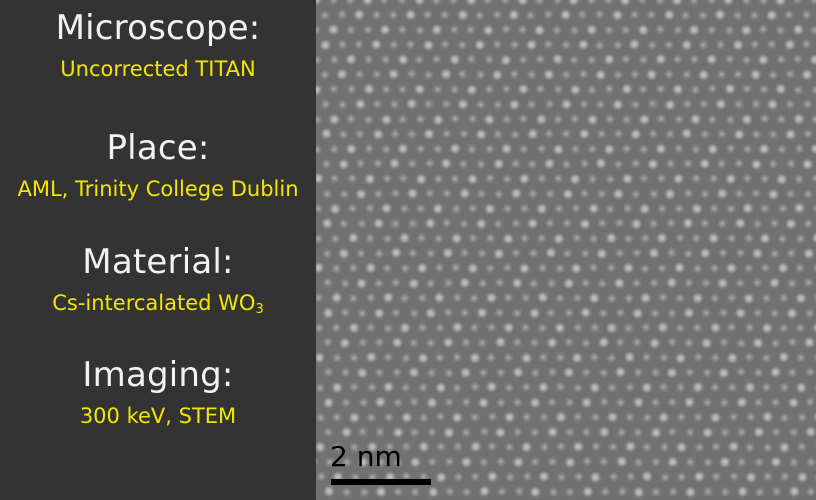 The image size is (816, 500). I want to click on scale-bar, so click(381, 482).